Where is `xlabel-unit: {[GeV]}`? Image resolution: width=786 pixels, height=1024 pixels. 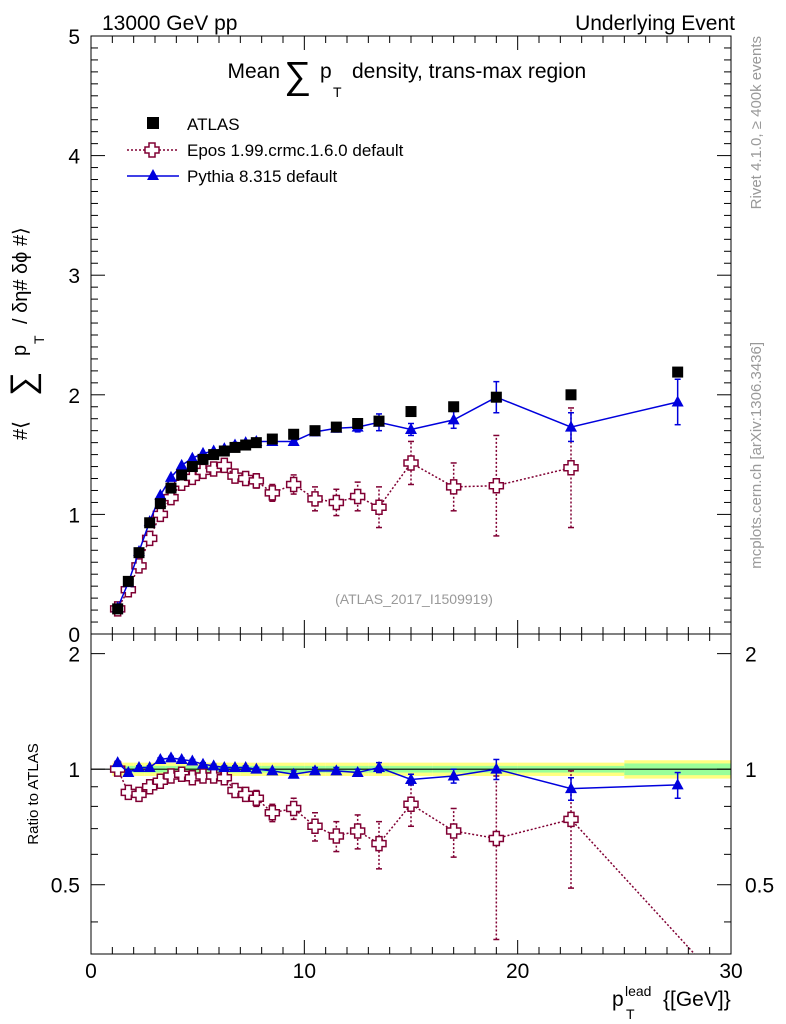
xlabel-unit: {[GeV]} is located at coordinates (697, 999).